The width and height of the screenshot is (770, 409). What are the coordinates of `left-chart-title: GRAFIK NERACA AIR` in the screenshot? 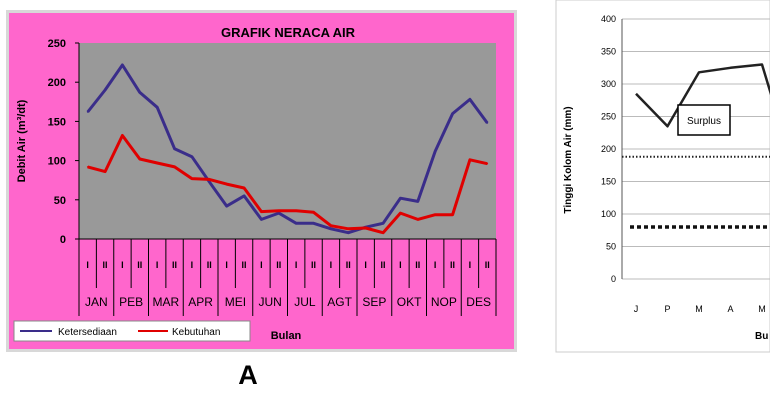 It's located at (288, 32).